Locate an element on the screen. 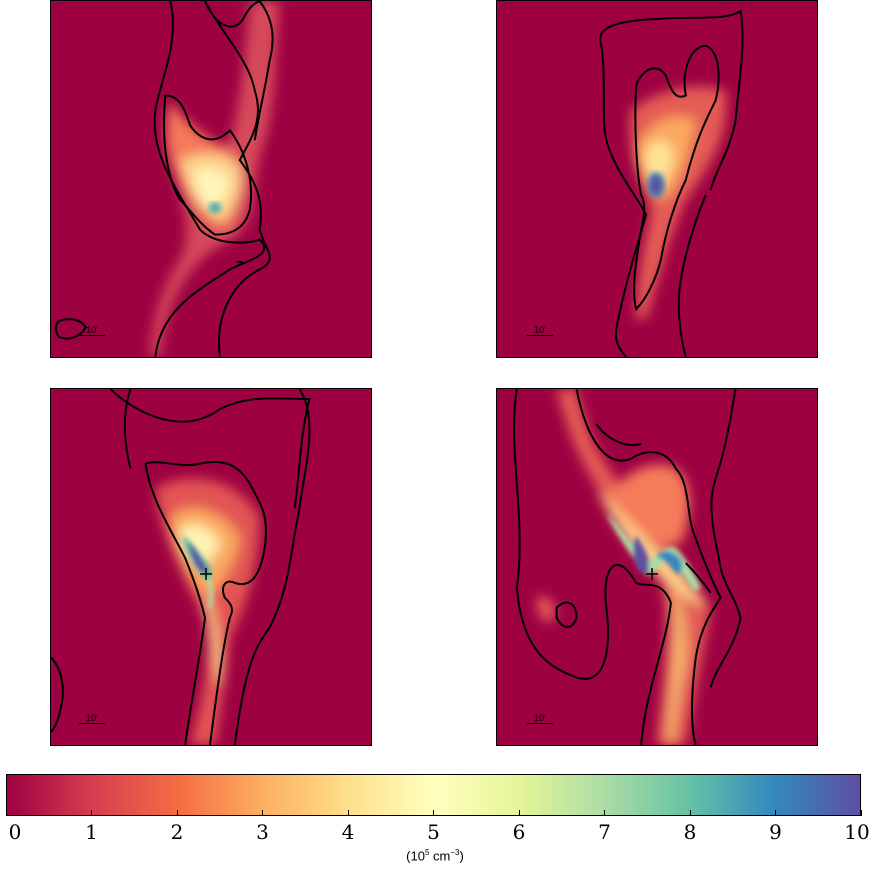  colorbar-tick-label: 9 is located at coordinates (775, 832).